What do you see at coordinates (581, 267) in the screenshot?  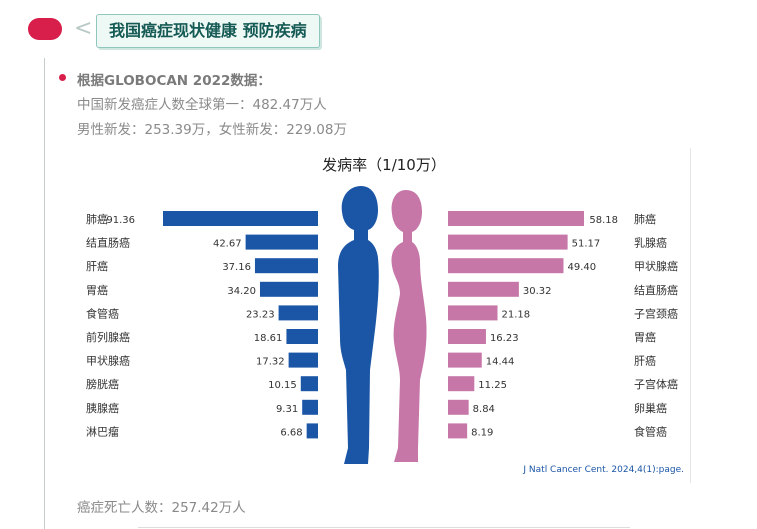 I see `female-value-label: 49.40` at bounding box center [581, 267].